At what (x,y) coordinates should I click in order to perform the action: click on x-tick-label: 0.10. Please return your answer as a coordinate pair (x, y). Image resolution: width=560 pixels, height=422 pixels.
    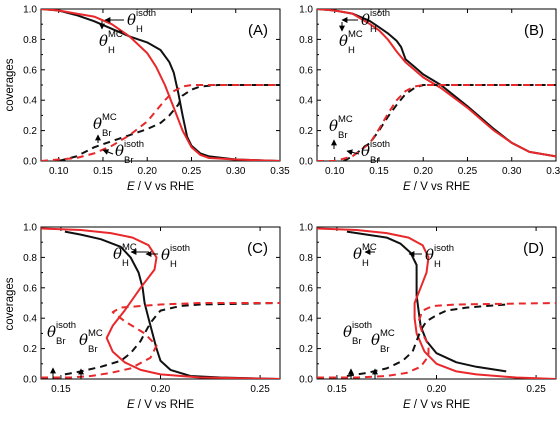
    Looking at the image, I should click on (59, 171).